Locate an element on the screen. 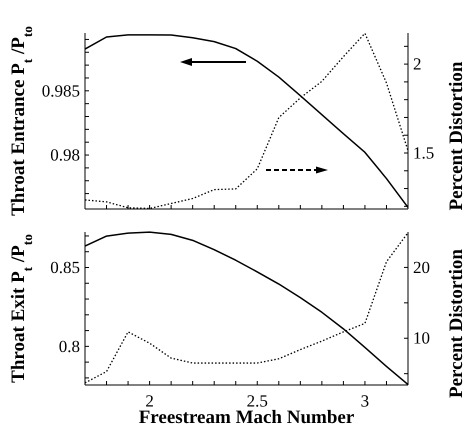 The image size is (471, 430). y-tick-label: 0.985 is located at coordinates (61, 90).